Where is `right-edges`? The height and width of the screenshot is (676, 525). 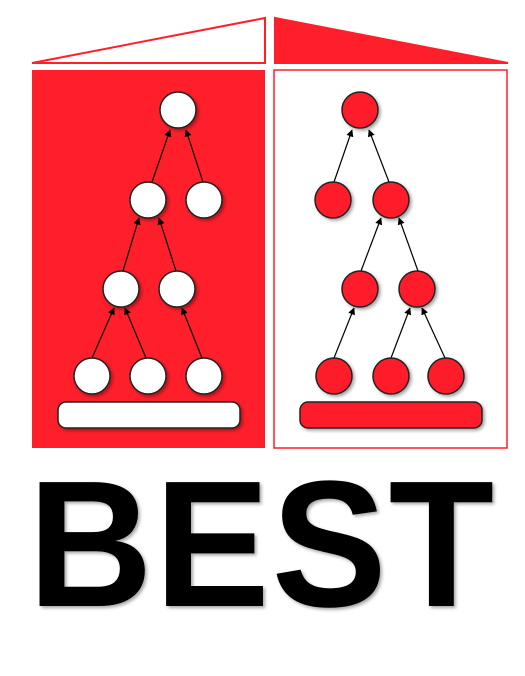
right-edges is located at coordinates (389, 244).